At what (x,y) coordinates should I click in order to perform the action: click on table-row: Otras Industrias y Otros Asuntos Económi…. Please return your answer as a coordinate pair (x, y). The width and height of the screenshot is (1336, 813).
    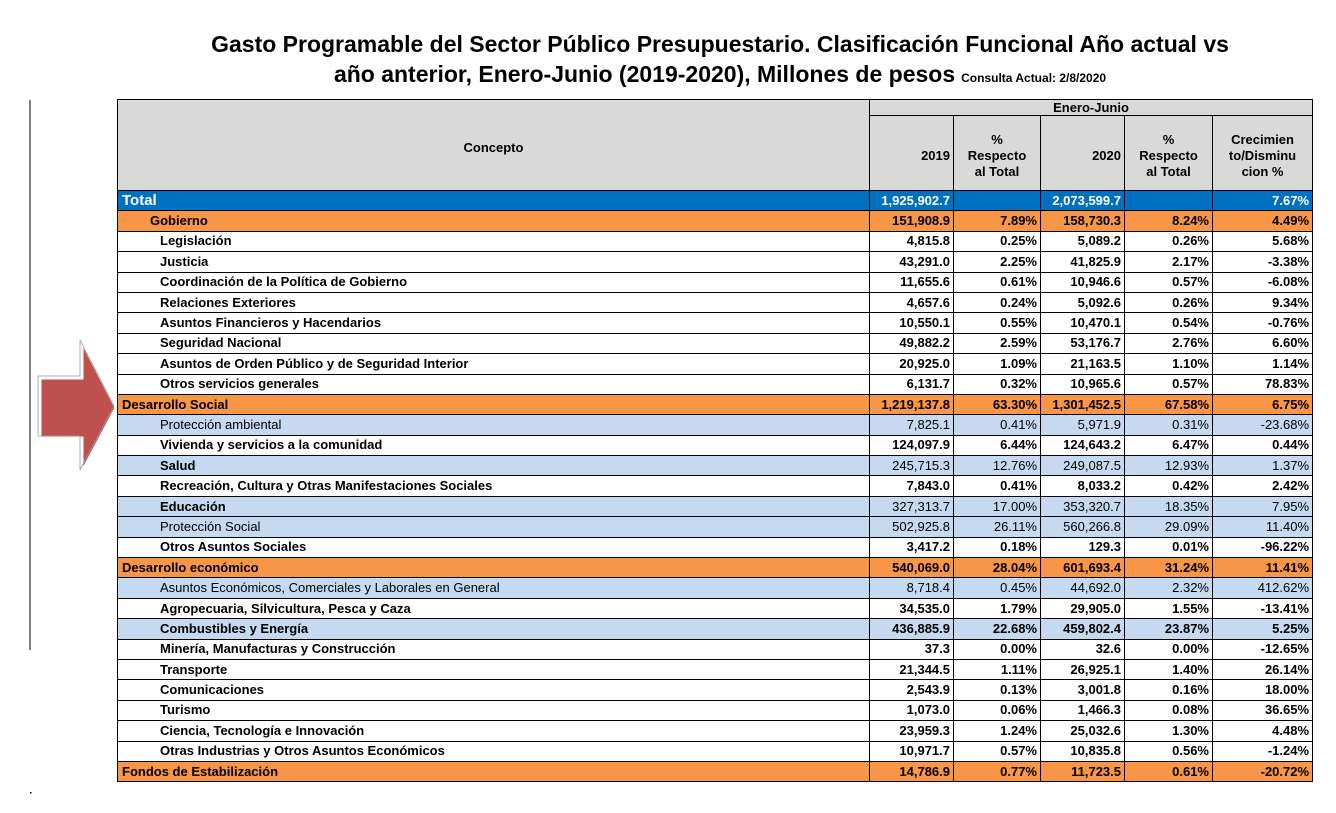
    Looking at the image, I should click on (715, 751).